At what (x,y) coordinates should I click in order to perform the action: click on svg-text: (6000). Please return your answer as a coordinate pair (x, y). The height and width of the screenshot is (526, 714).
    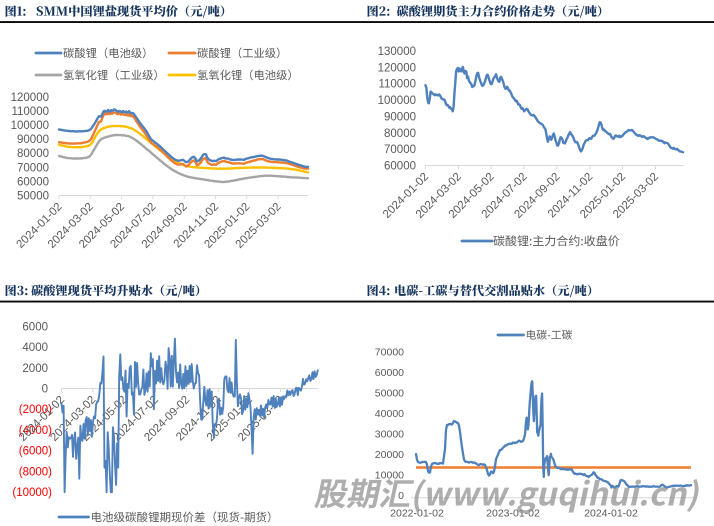
    Looking at the image, I should click on (35, 452).